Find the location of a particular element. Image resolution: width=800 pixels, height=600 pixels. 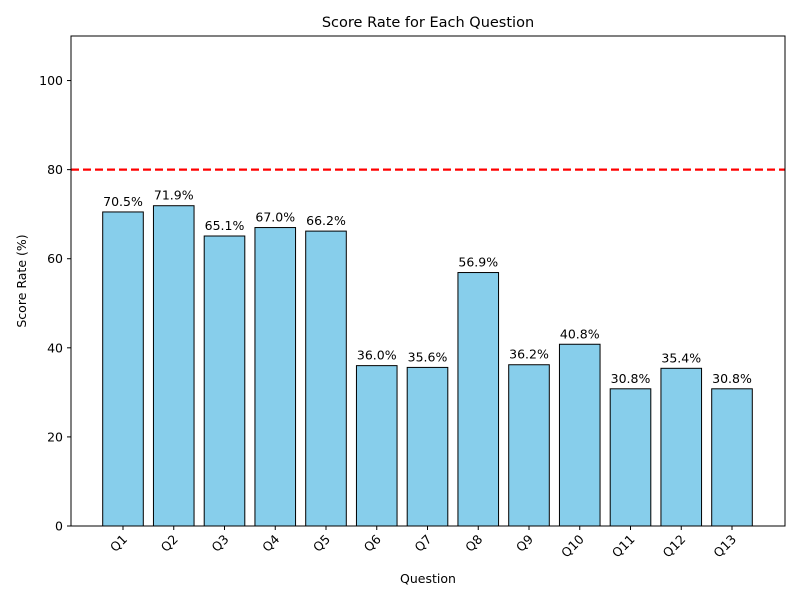

bar-Q10 is located at coordinates (579, 435).